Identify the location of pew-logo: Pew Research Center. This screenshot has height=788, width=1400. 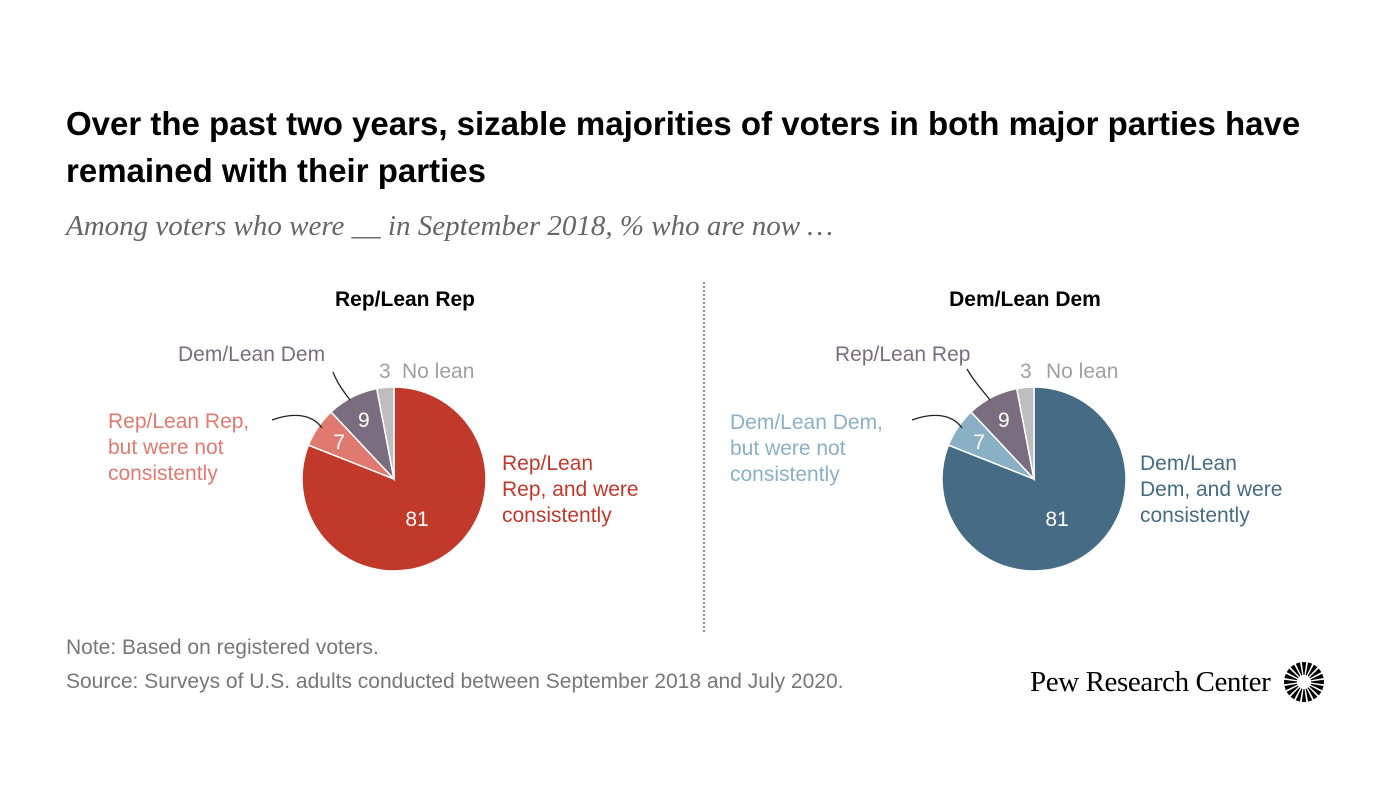
(1178, 682).